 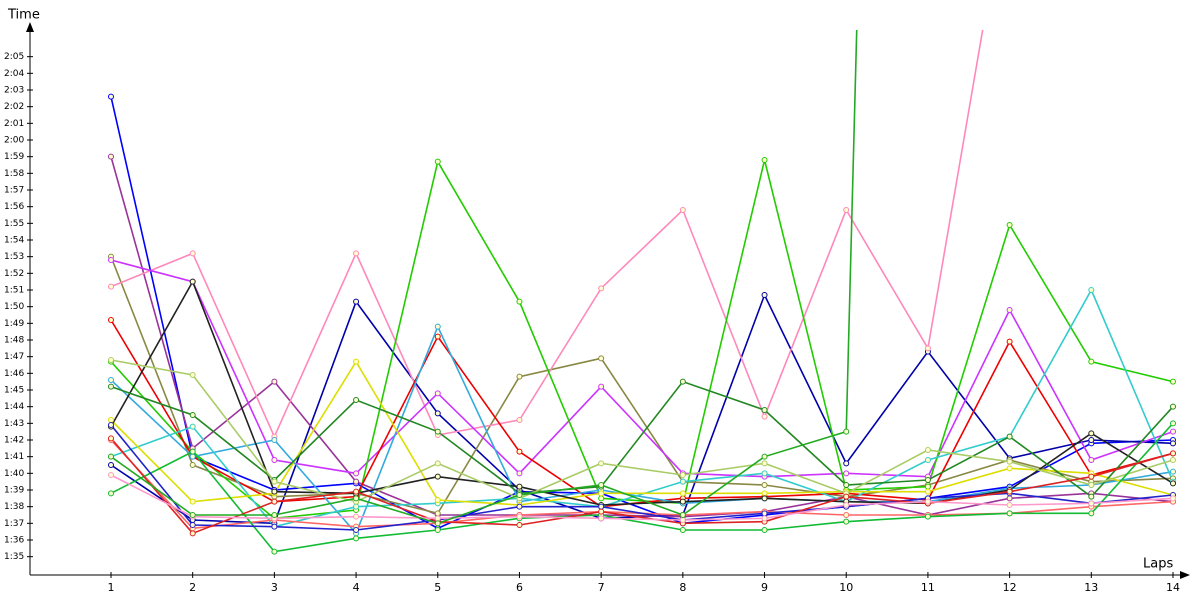 I want to click on y-tick-label: 1:58, so click(x=14, y=174).